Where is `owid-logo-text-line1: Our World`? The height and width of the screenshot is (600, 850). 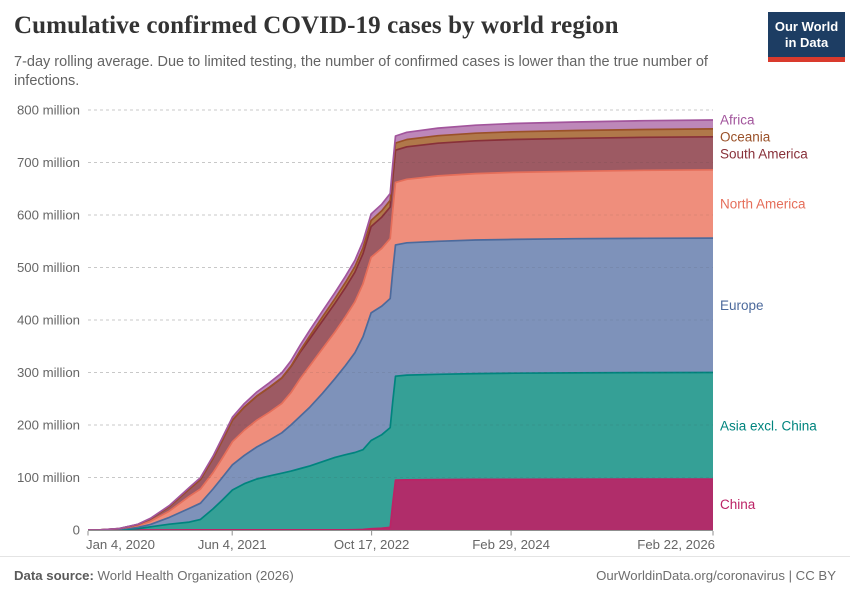
owid-logo-text-line1: Our World is located at coordinates (806, 26).